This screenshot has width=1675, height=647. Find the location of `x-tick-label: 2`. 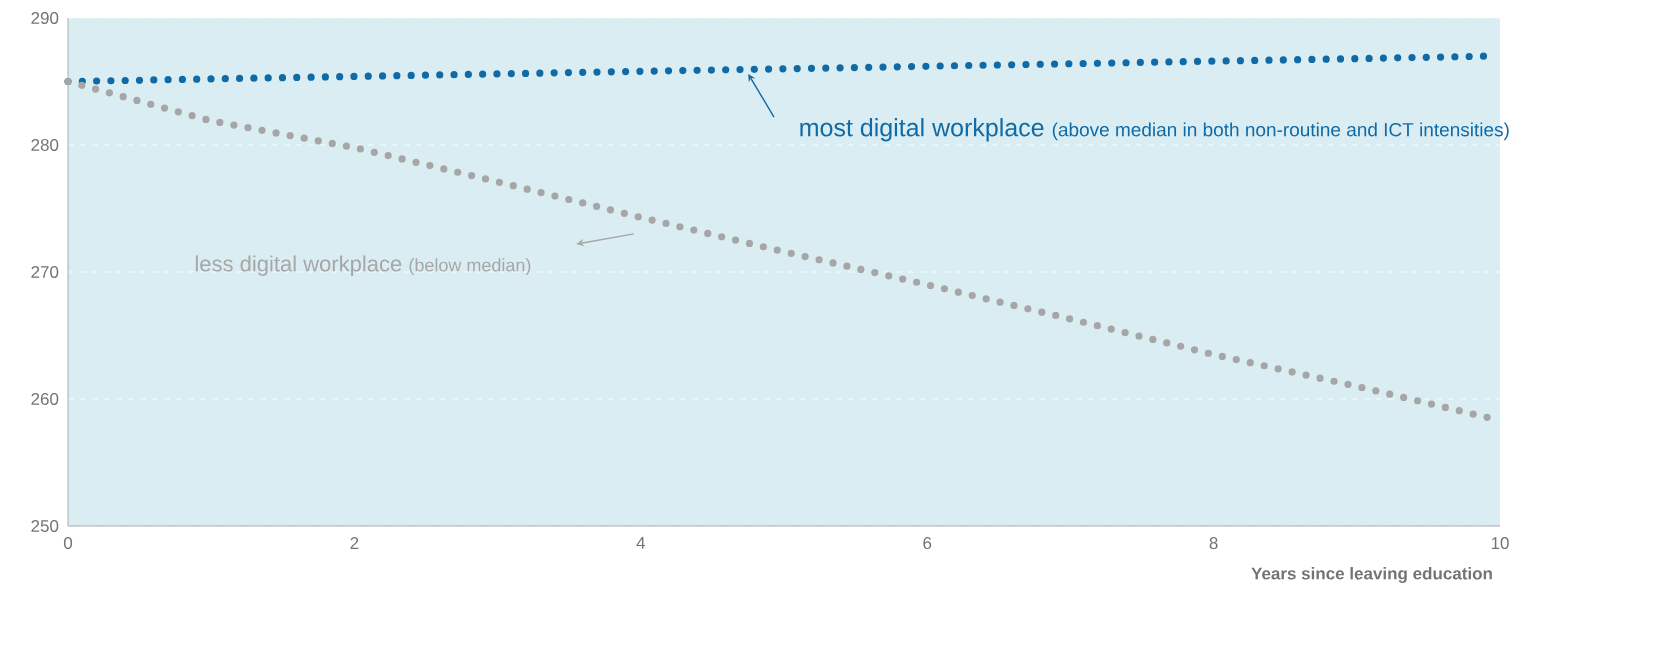

x-tick-label: 2 is located at coordinates (354, 543).